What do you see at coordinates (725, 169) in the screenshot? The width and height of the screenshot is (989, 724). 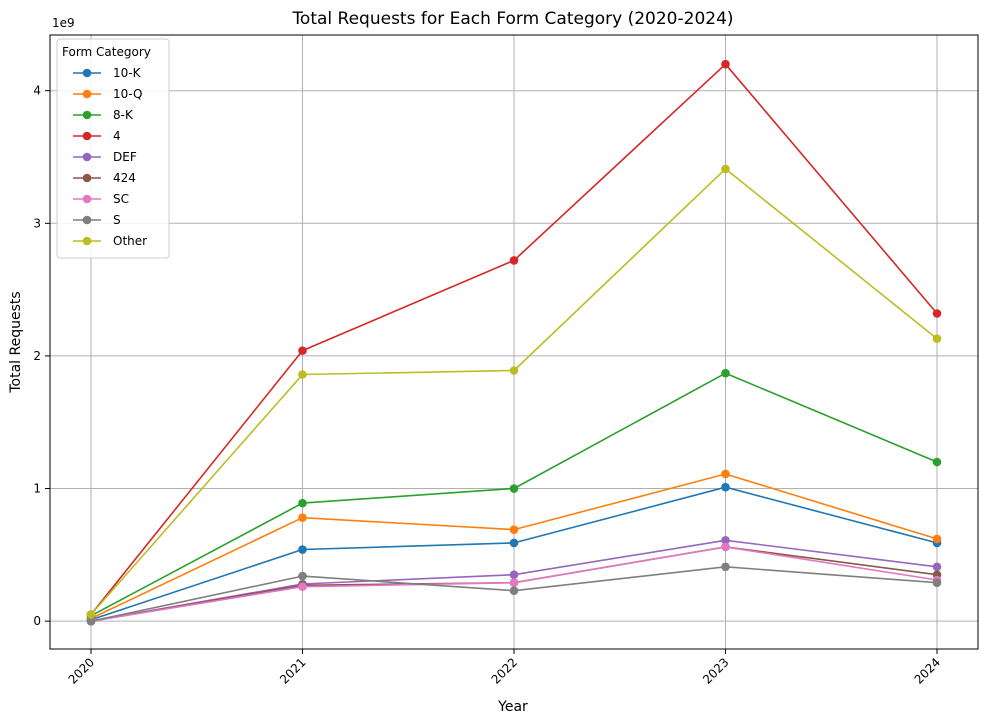 I see `point-Other-2023` at bounding box center [725, 169].